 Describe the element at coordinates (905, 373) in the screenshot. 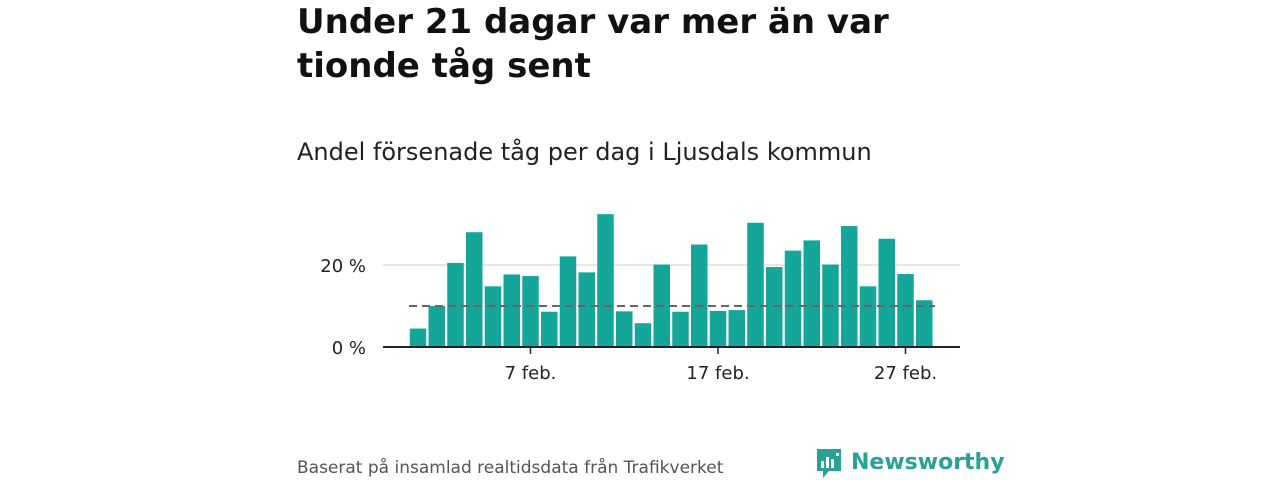

I see `x-tick-label: 27 feb.` at that location.